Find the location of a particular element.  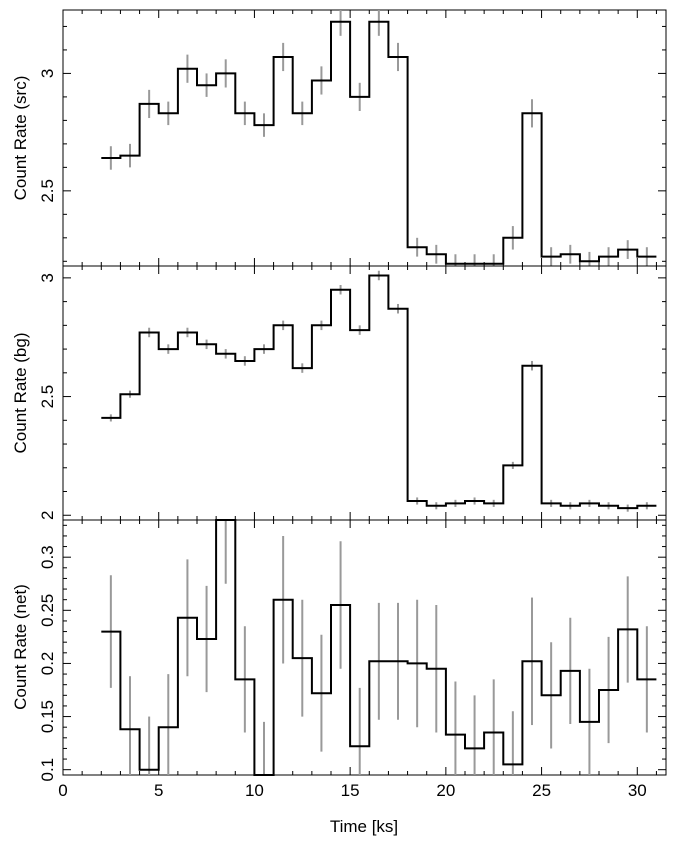

y-tick-label: 2 is located at coordinates (47, 515).